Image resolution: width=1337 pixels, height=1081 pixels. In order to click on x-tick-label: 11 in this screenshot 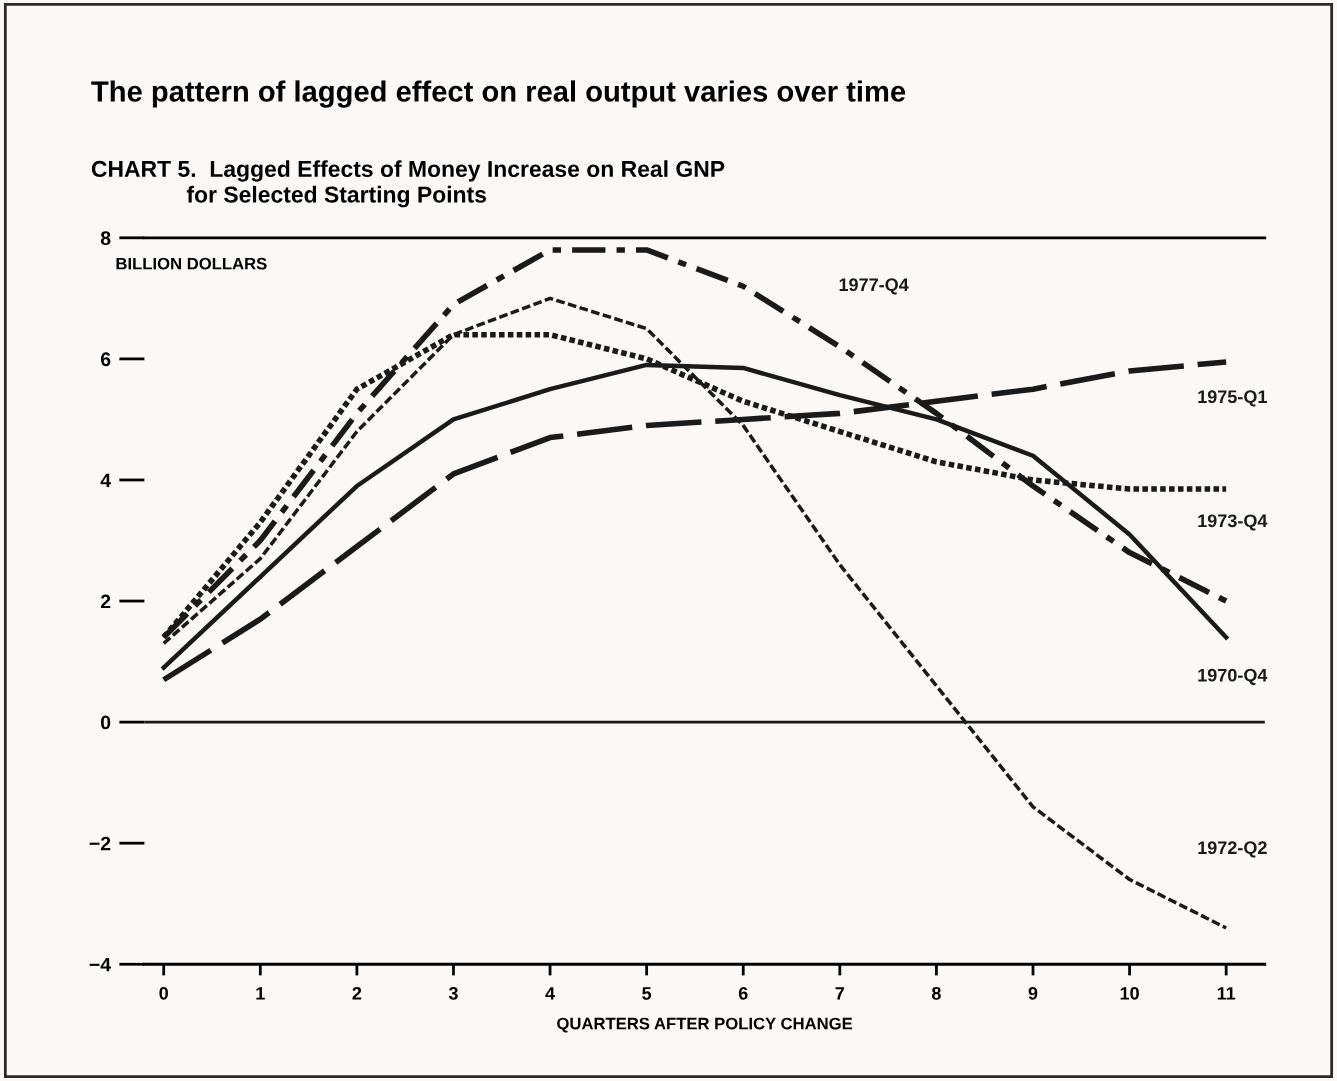, I will do `click(1226, 993)`.